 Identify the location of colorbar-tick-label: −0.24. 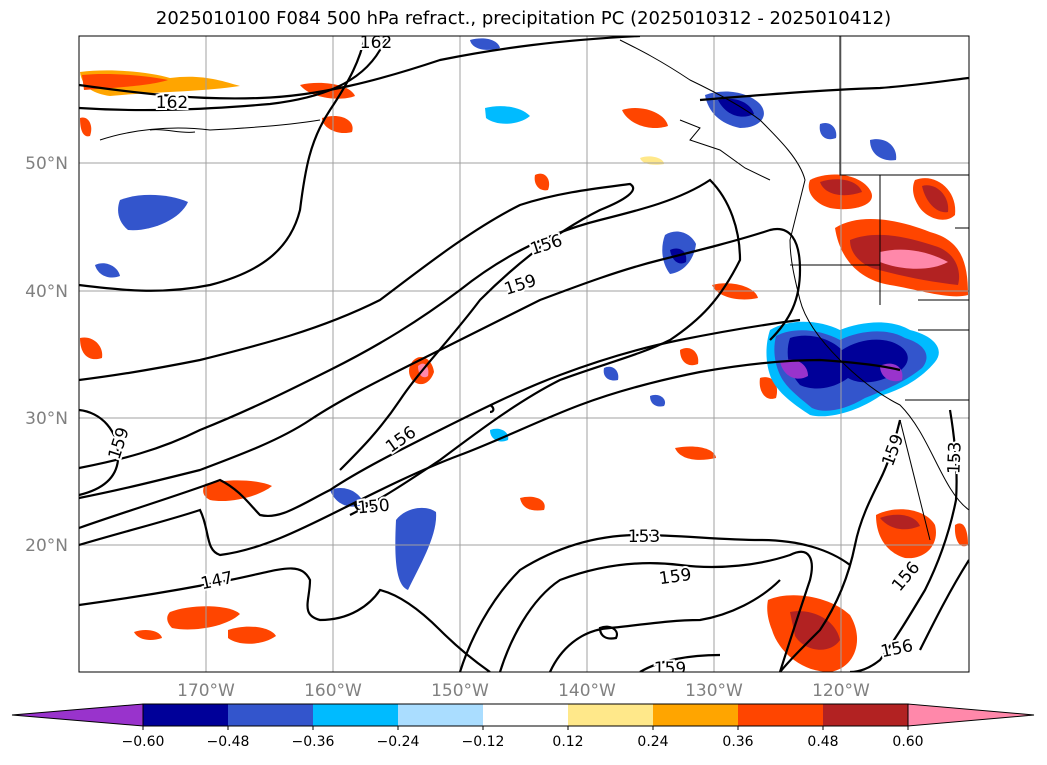
(398, 742).